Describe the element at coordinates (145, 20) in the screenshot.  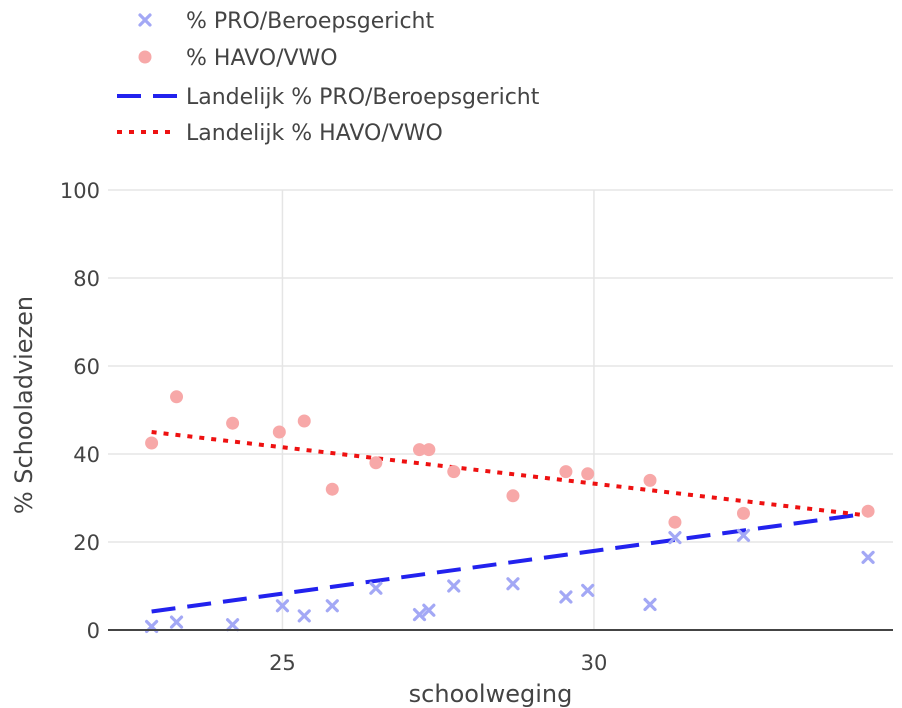
I see `legend-symbol-x` at that location.